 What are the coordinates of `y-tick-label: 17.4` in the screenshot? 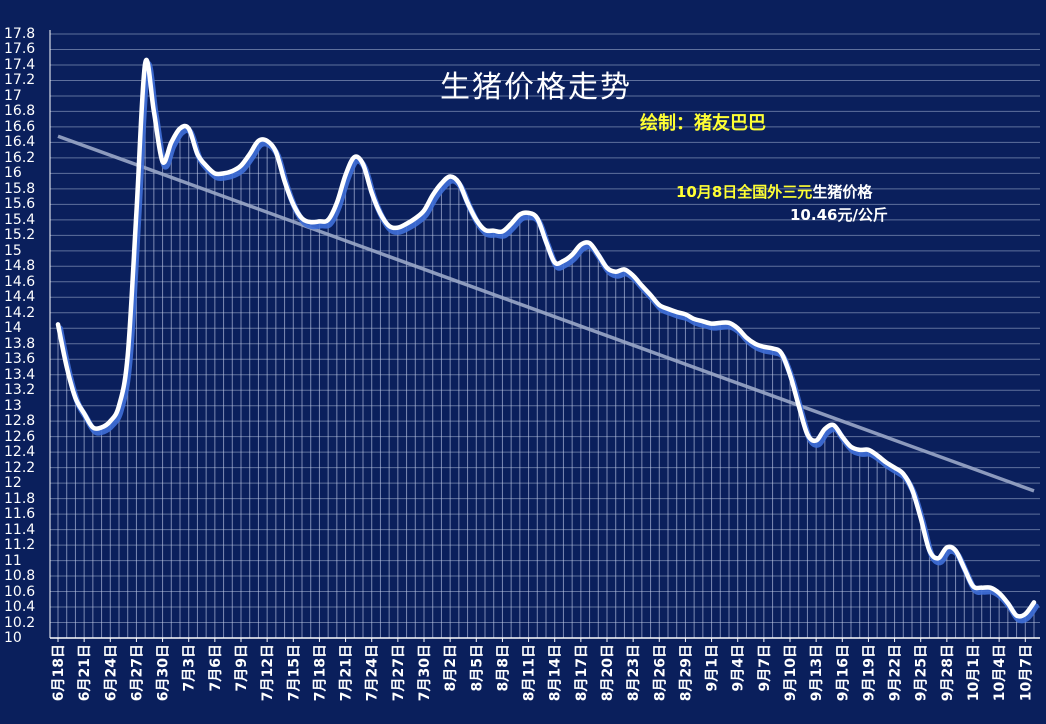 It's located at (20, 64).